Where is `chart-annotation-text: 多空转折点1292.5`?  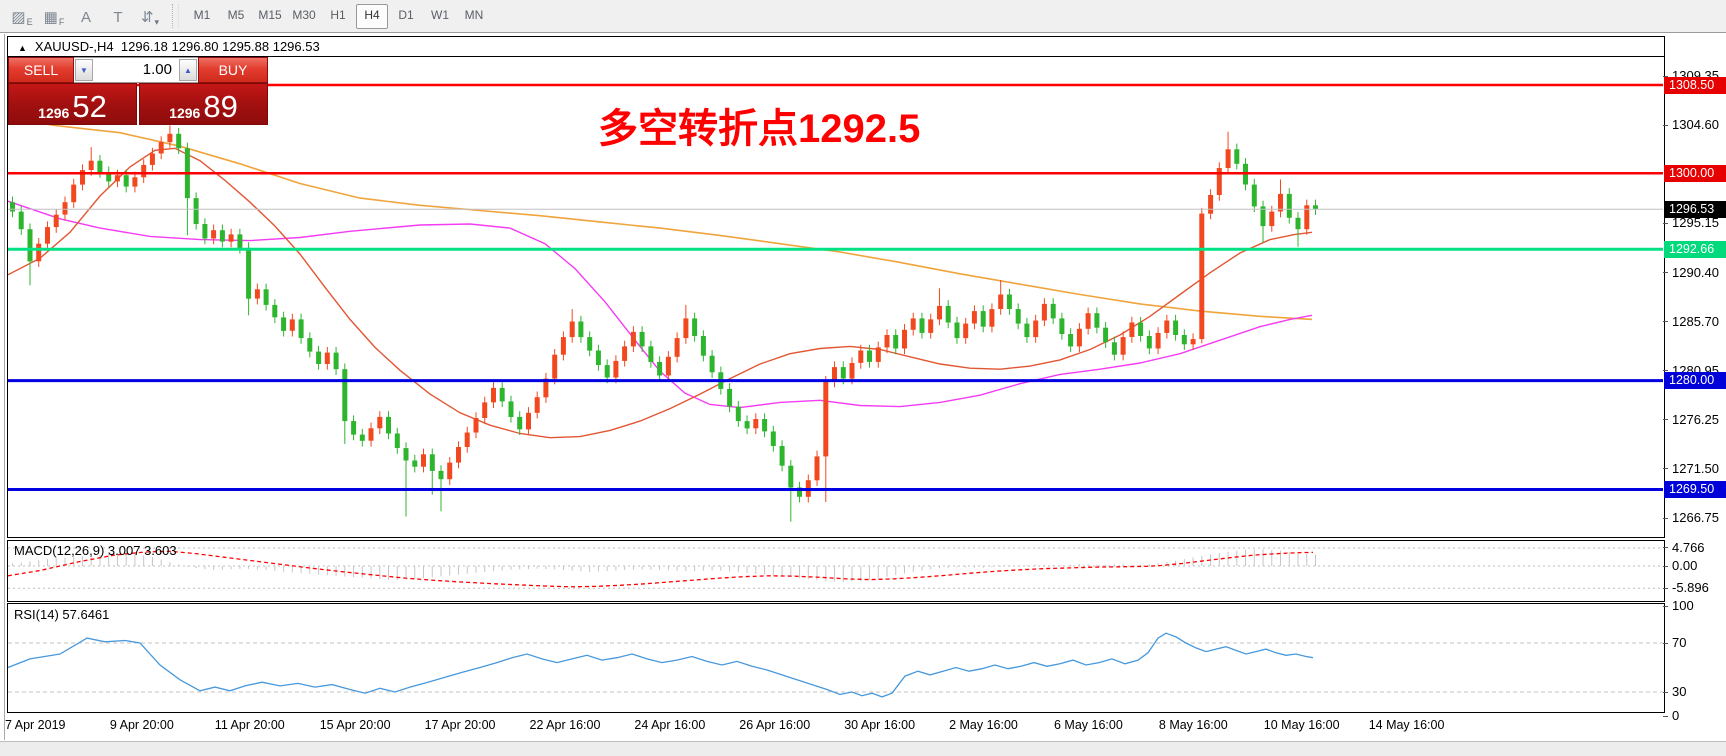 chart-annotation-text: 多空转折点1292.5 is located at coordinates (759, 129).